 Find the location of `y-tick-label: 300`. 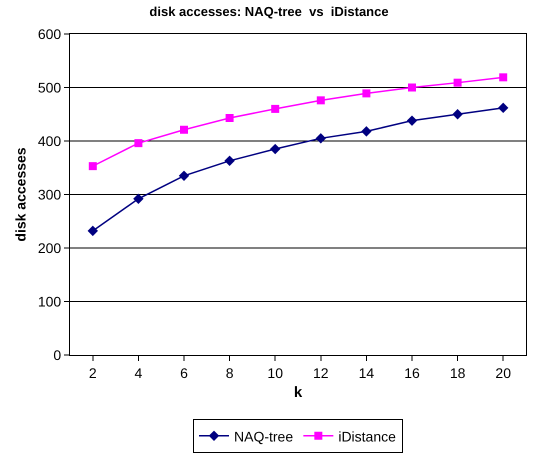

y-tick-label: 300 is located at coordinates (50, 194).